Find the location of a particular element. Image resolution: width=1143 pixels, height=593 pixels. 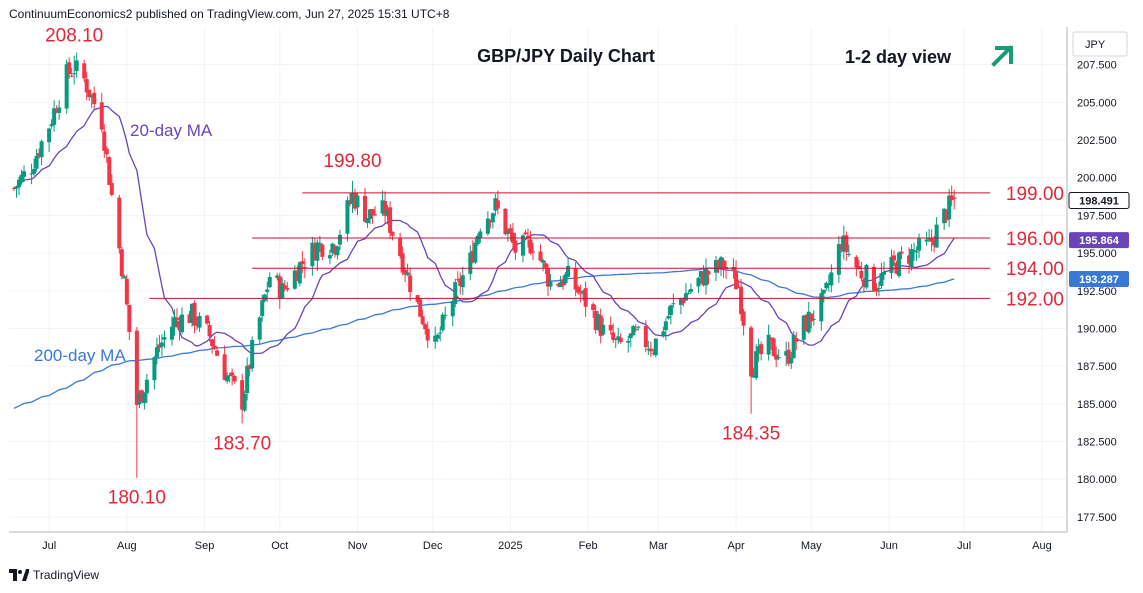

tradingview-footer: TradingView is located at coordinates (54, 575).